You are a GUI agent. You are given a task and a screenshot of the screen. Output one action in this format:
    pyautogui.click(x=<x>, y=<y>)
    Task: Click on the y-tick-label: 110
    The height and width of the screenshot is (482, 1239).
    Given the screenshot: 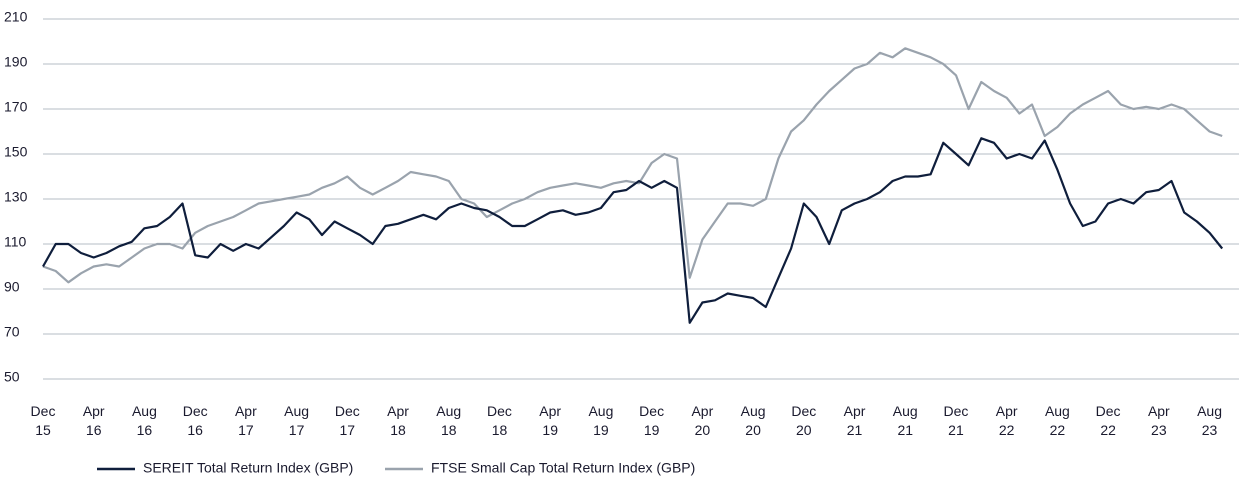 What is the action you would take?
    pyautogui.click(x=15, y=242)
    